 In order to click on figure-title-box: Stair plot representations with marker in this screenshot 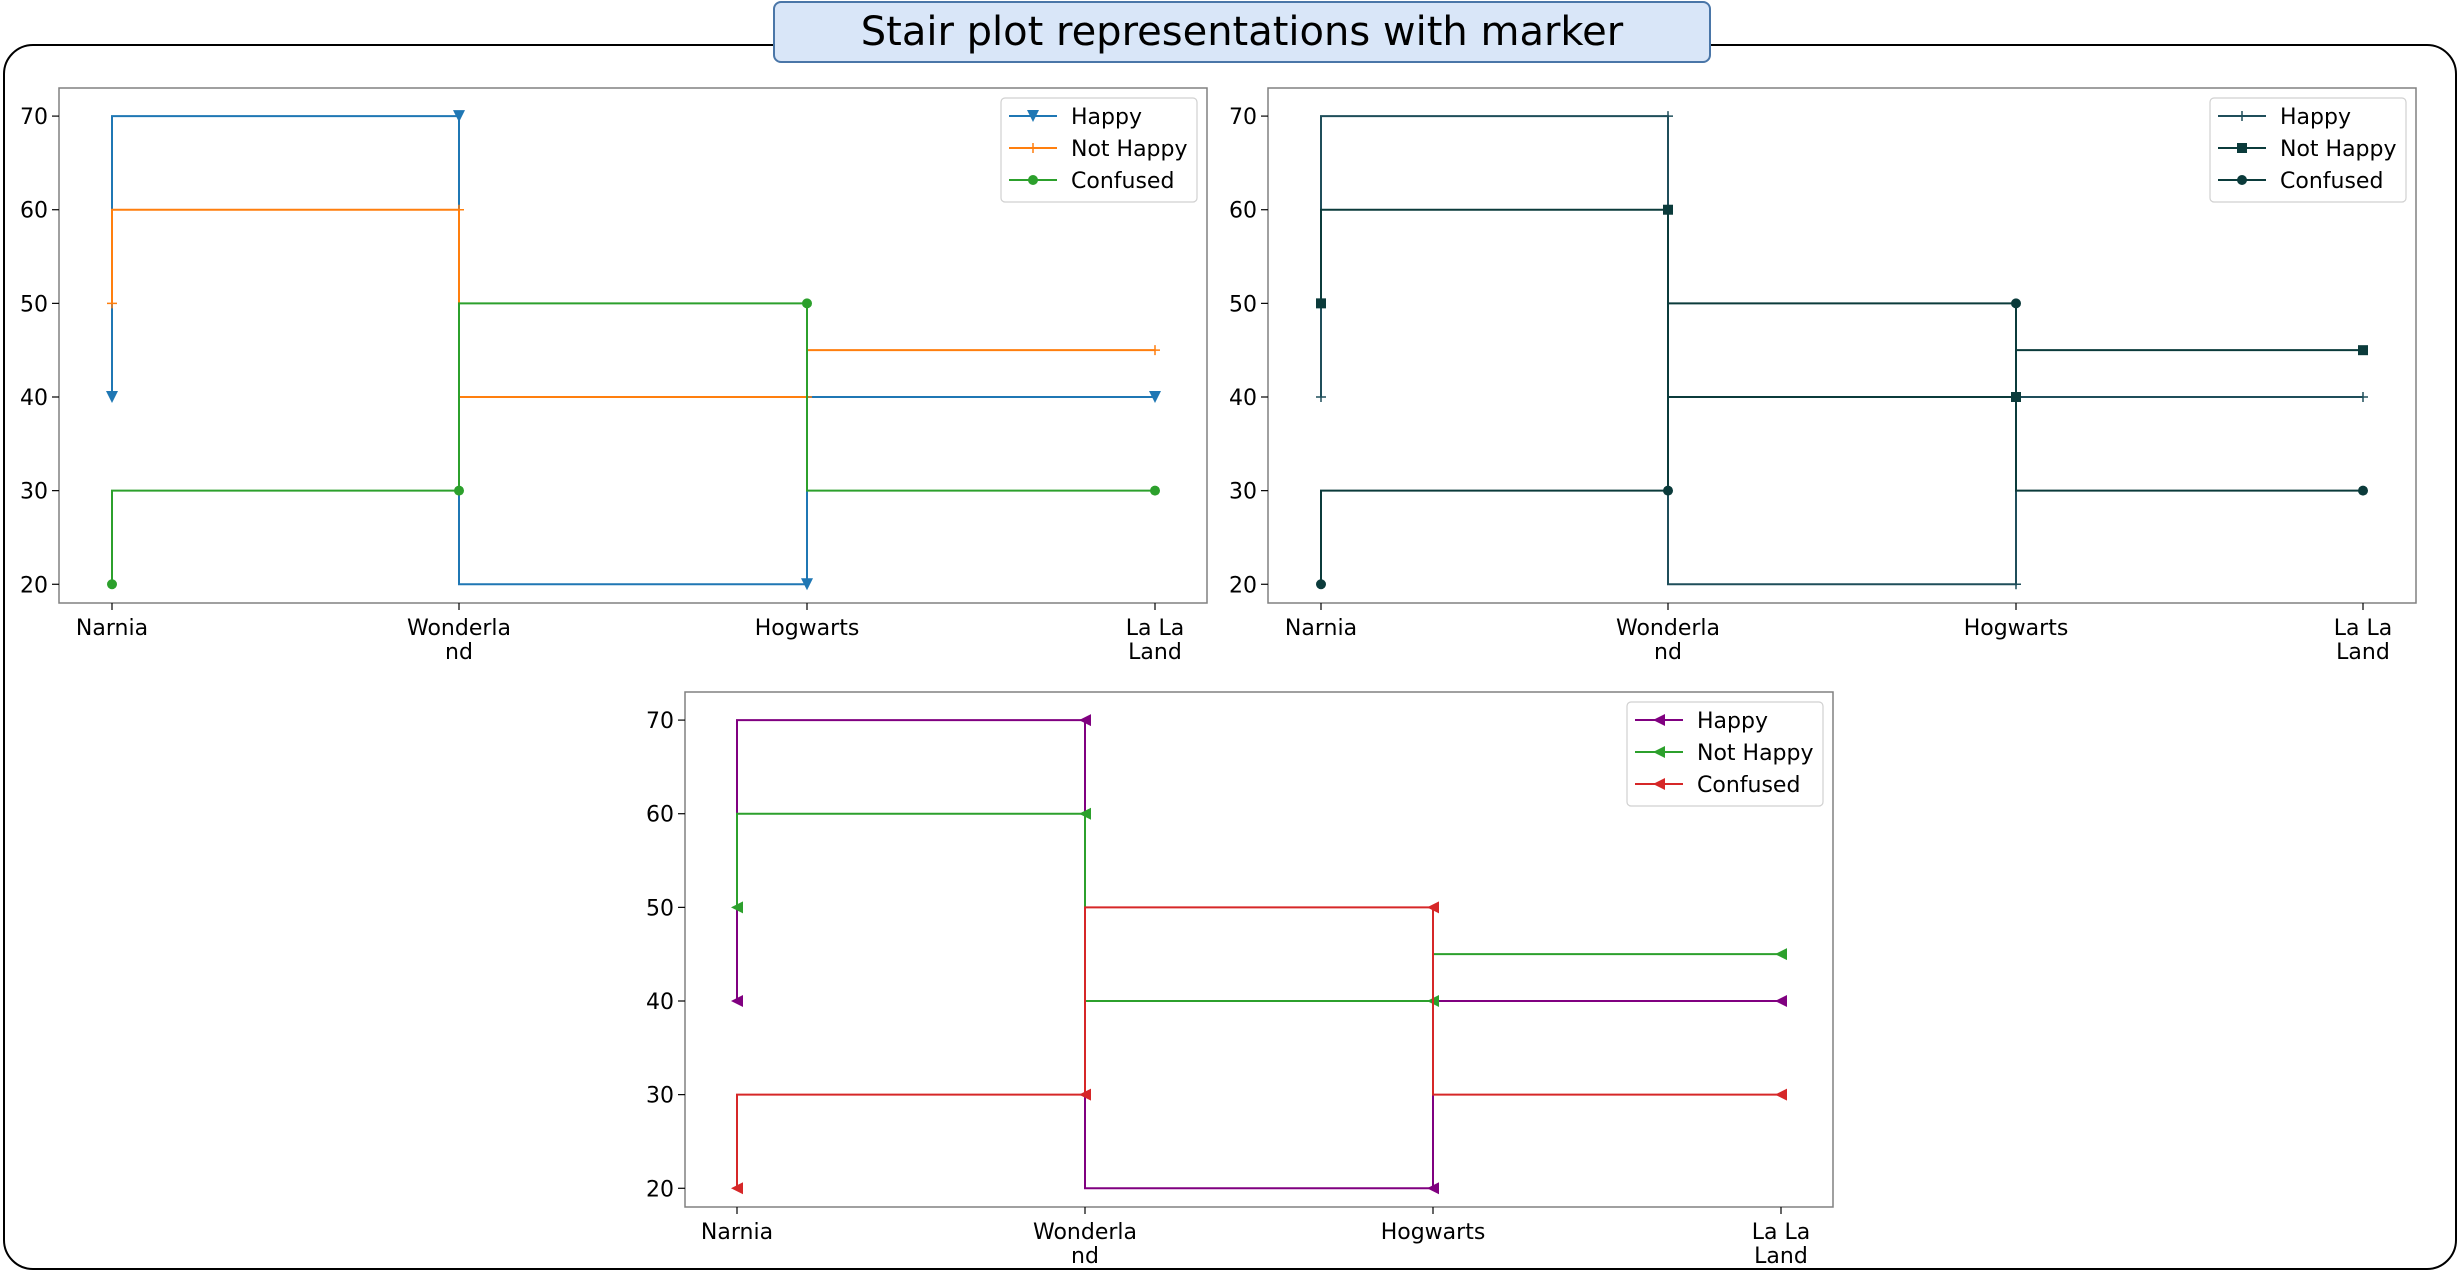, I will do `click(1242, 32)`.